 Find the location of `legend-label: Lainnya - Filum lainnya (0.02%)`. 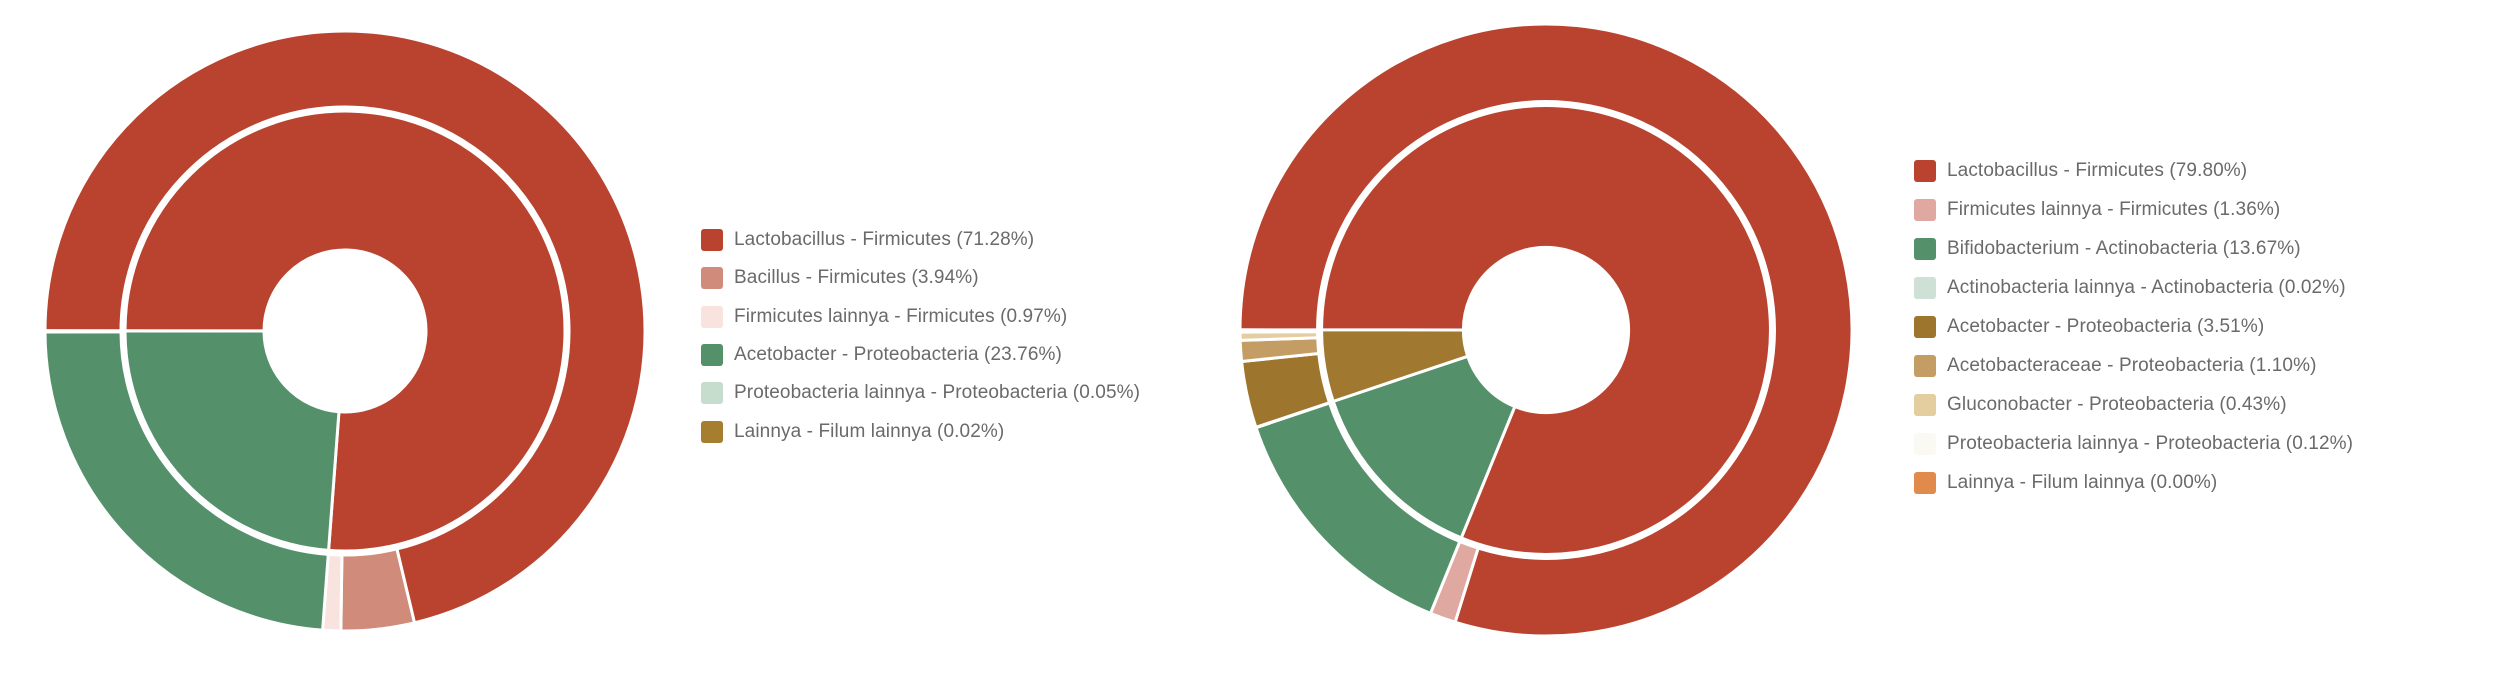

legend-label: Lainnya - Filum lainnya (0.02%) is located at coordinates (869, 431).